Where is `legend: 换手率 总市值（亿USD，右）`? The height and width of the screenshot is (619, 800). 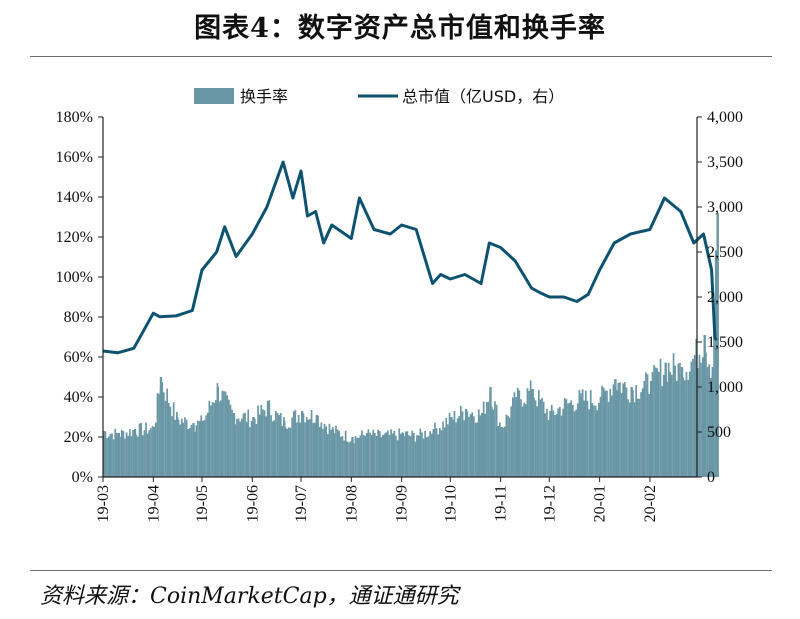 legend: 换手率 总市值（亿USD，右） is located at coordinates (379, 96).